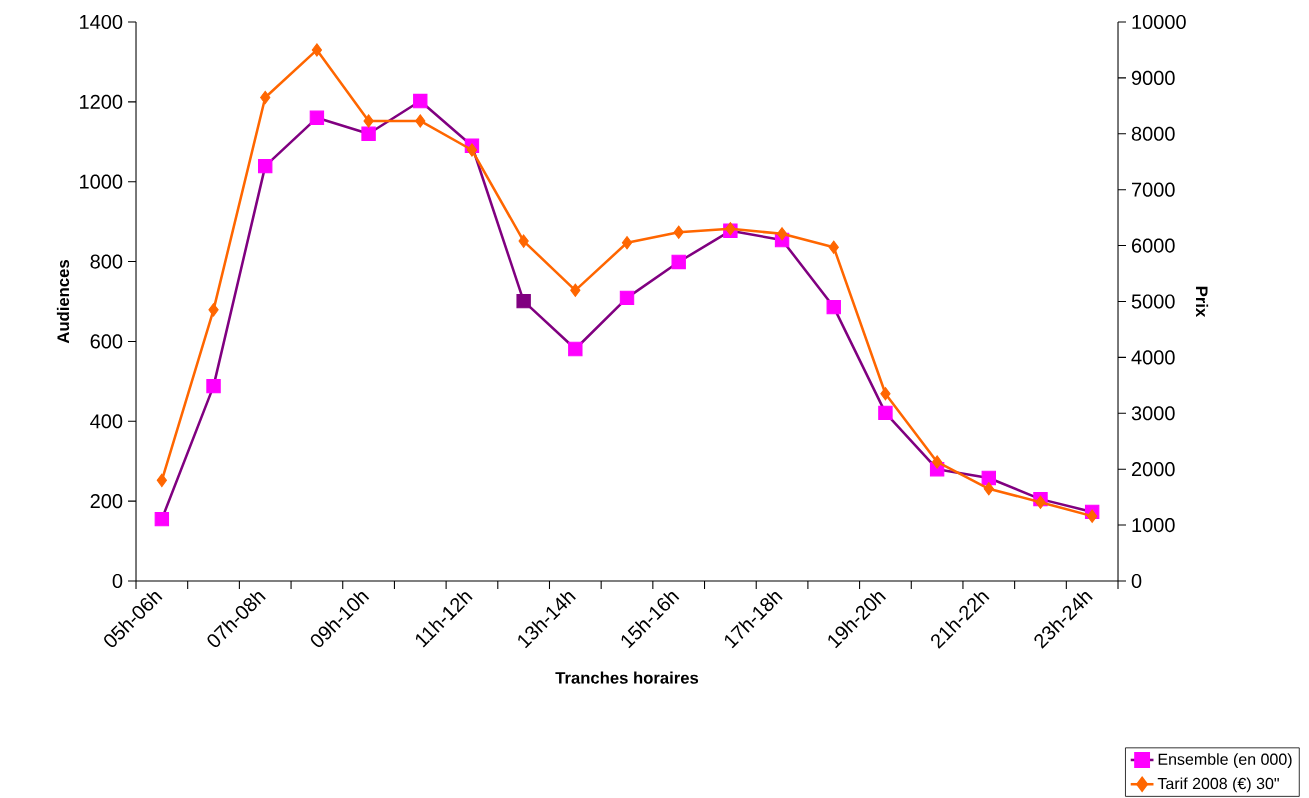  What do you see at coordinates (1153, 413) in the screenshot?
I see `y2-tick-label: 3000` at bounding box center [1153, 413].